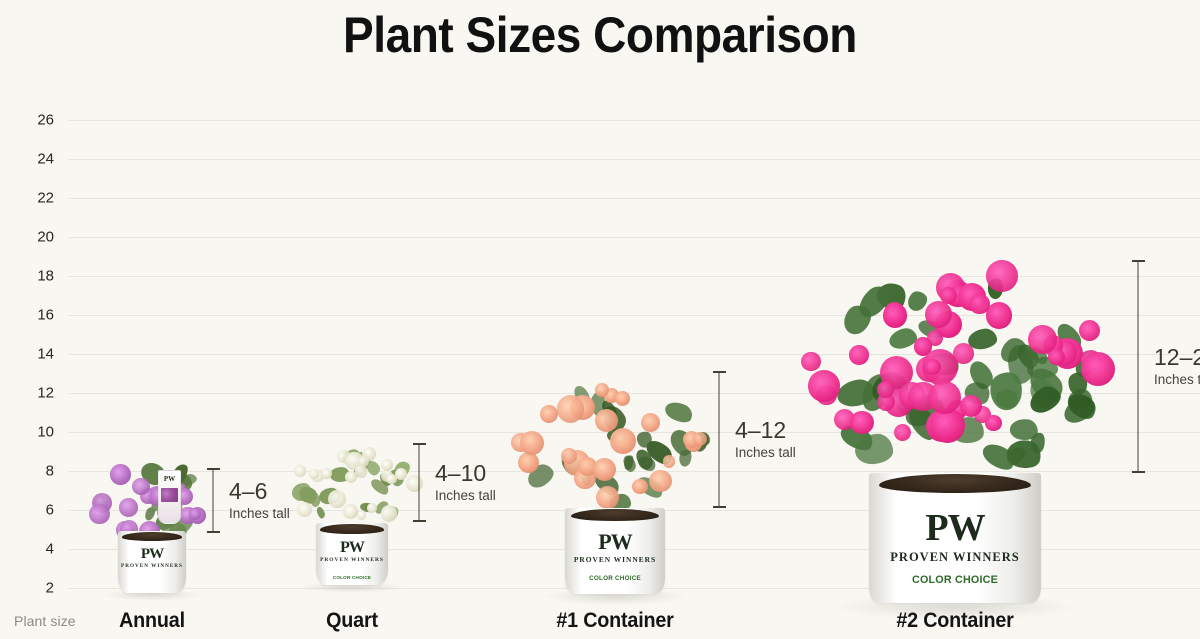  I want to click on x-axis-category-label: Annual, so click(152, 620).